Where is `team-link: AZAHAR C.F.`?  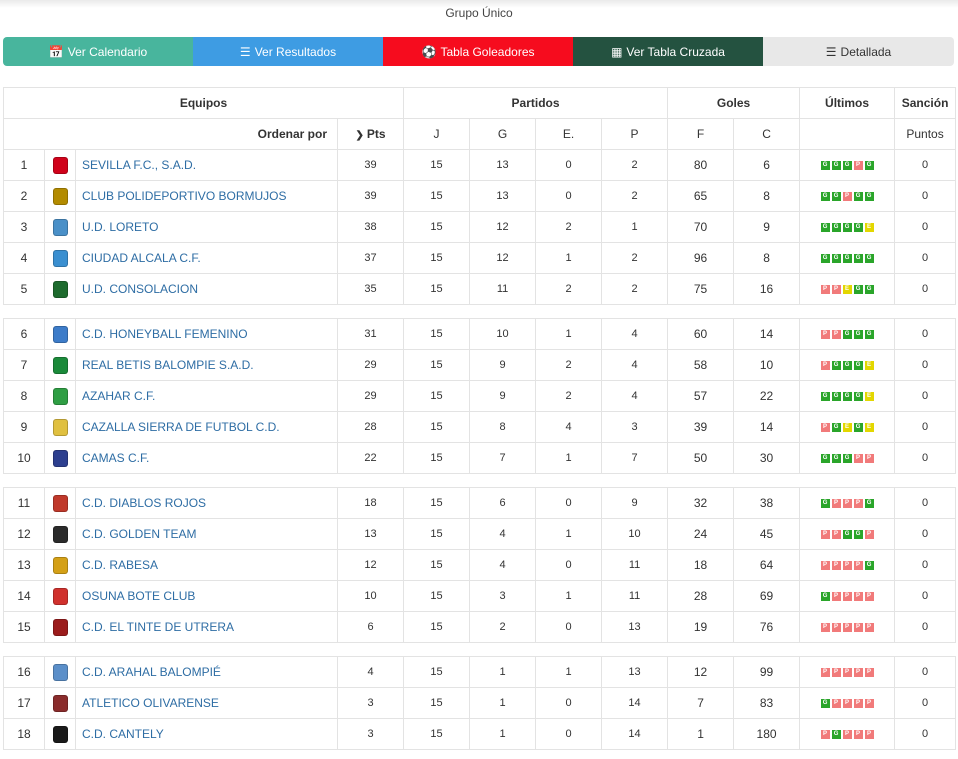
team-link: AZAHAR C.F. is located at coordinates (119, 396).